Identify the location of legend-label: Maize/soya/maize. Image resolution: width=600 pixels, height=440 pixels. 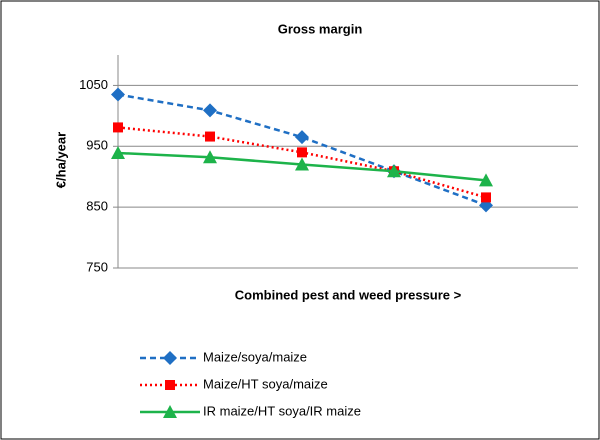
(255, 356).